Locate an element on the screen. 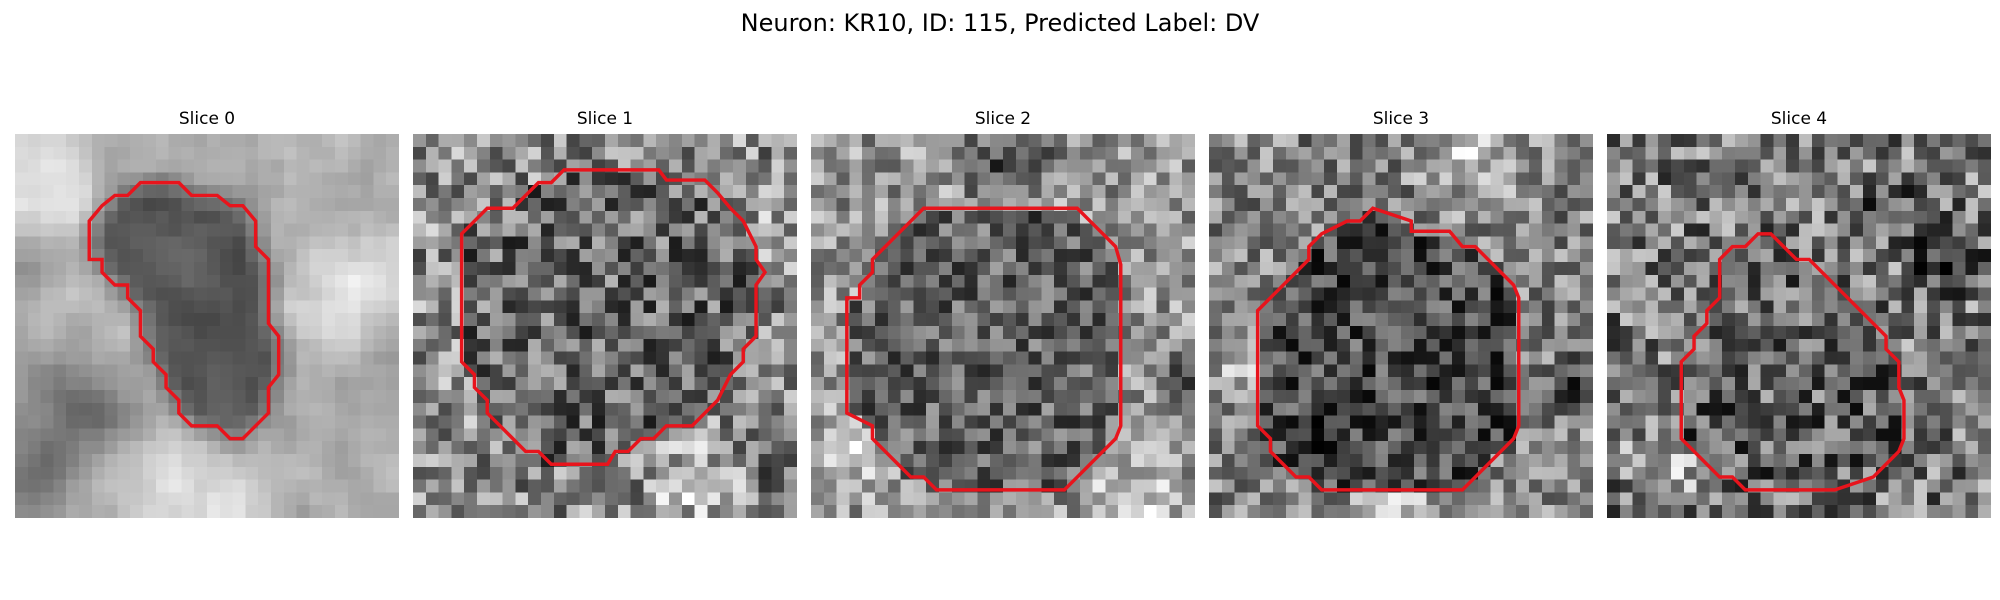  slice-panel-3: Slice 3 is located at coordinates (1401, 313).